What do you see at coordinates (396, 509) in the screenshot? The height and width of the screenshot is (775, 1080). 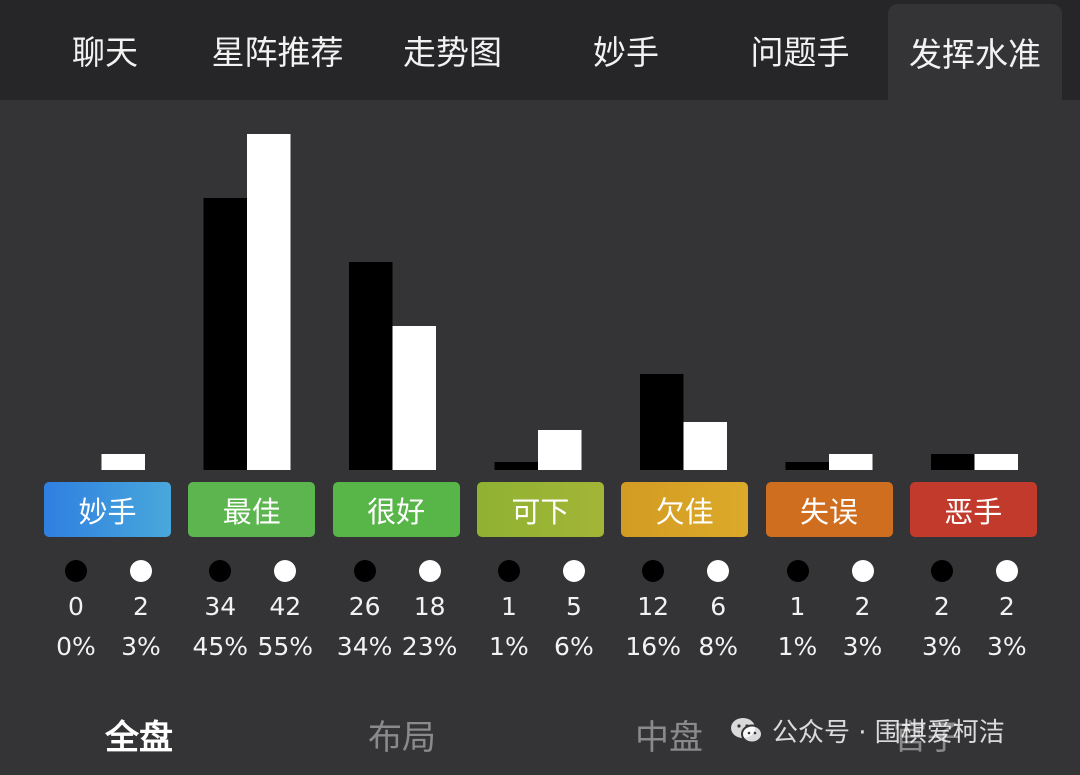 I see `category-chip-2: 很好` at bounding box center [396, 509].